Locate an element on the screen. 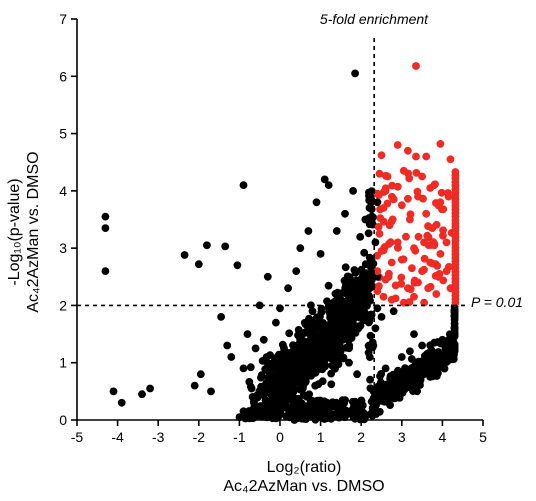  y-axis-title-line2: Ac₄2AzMan vs. DMSO is located at coordinates (33, 231).